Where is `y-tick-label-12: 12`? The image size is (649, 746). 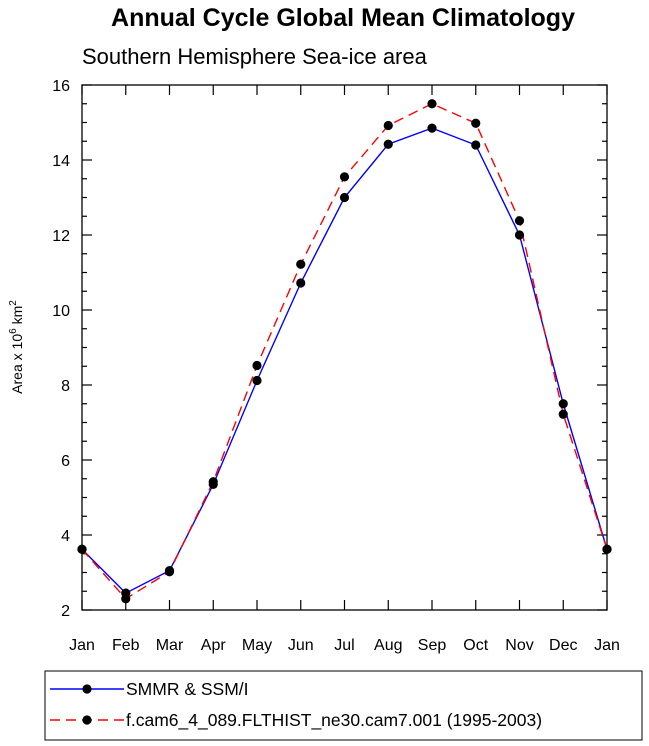
y-tick-label-12: 12 is located at coordinates (61, 236).